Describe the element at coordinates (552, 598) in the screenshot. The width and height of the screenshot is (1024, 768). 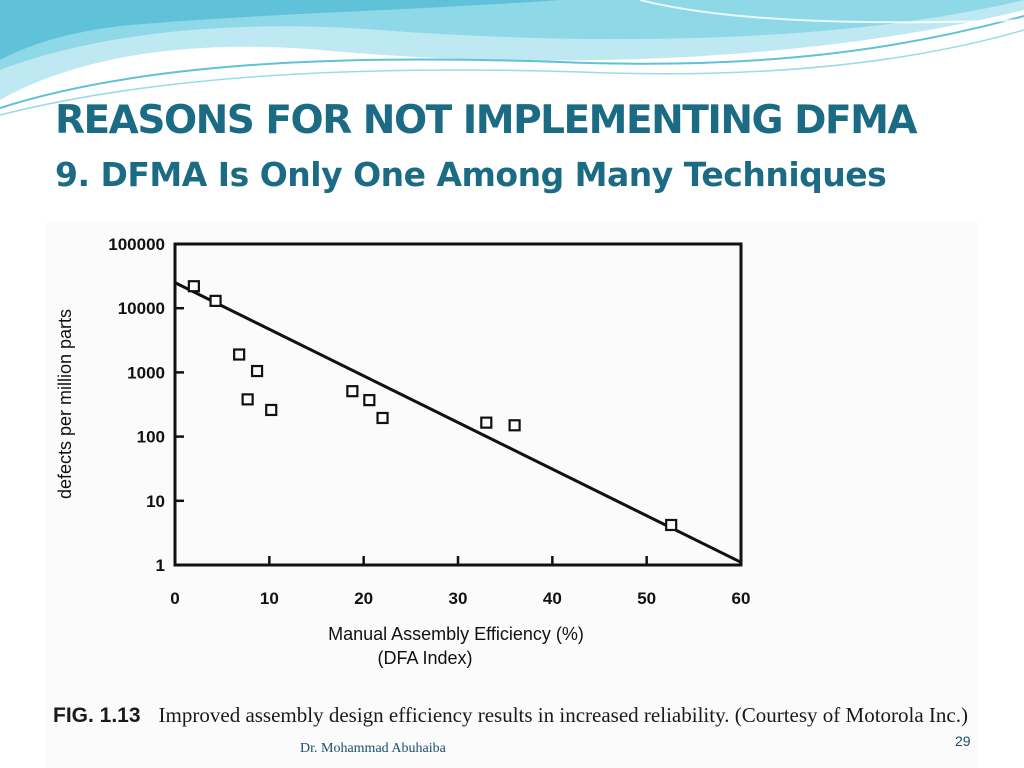
I see `x-tick-label: 40` at that location.